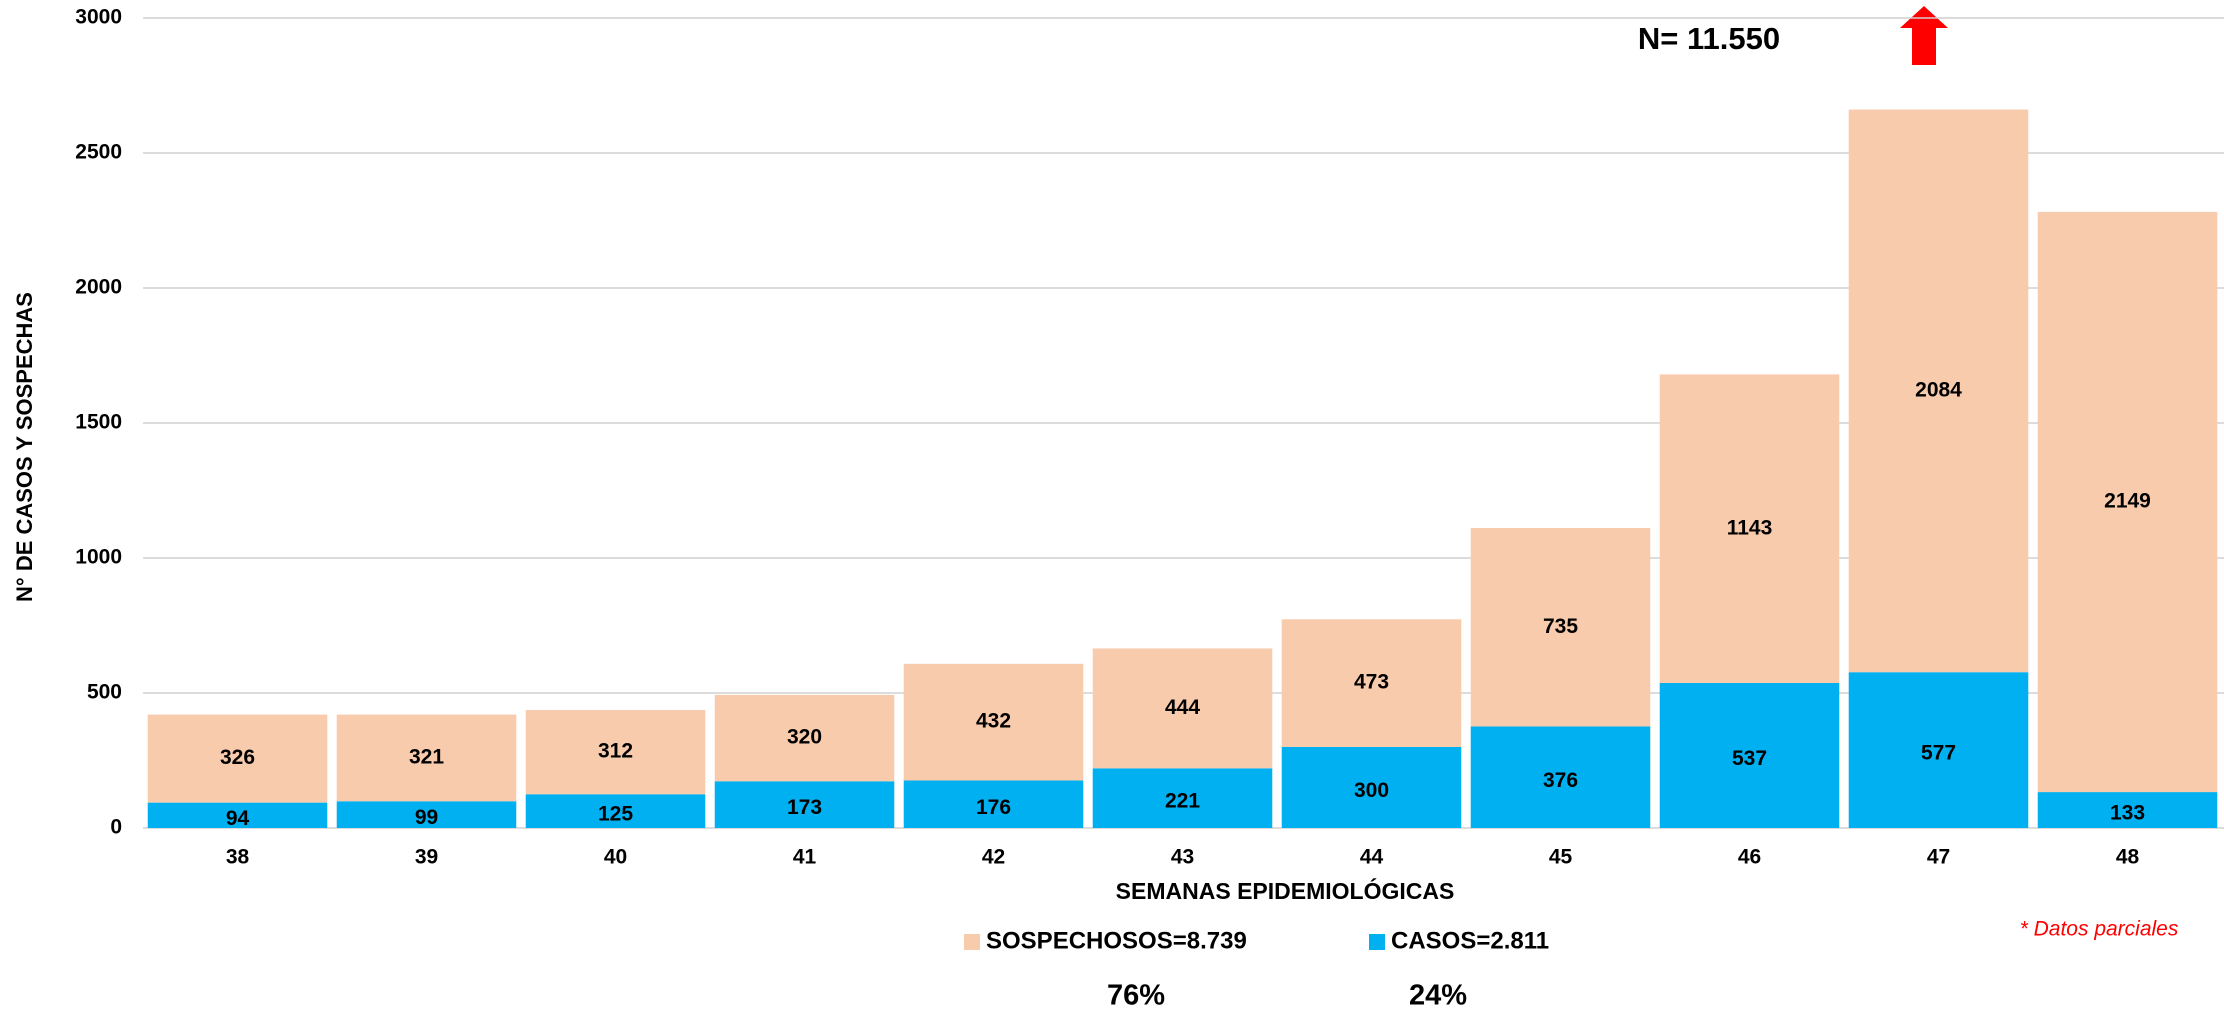 This screenshot has width=2224, height=1011. What do you see at coordinates (98, 557) in the screenshot?
I see `y-tick-label: 1000` at bounding box center [98, 557].